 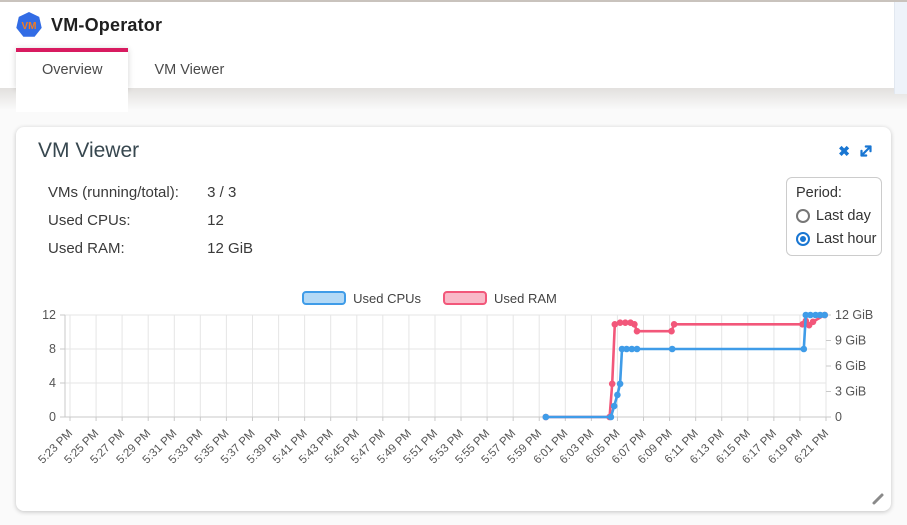 I want to click on legend-label: Used CPUs, so click(x=387, y=298).